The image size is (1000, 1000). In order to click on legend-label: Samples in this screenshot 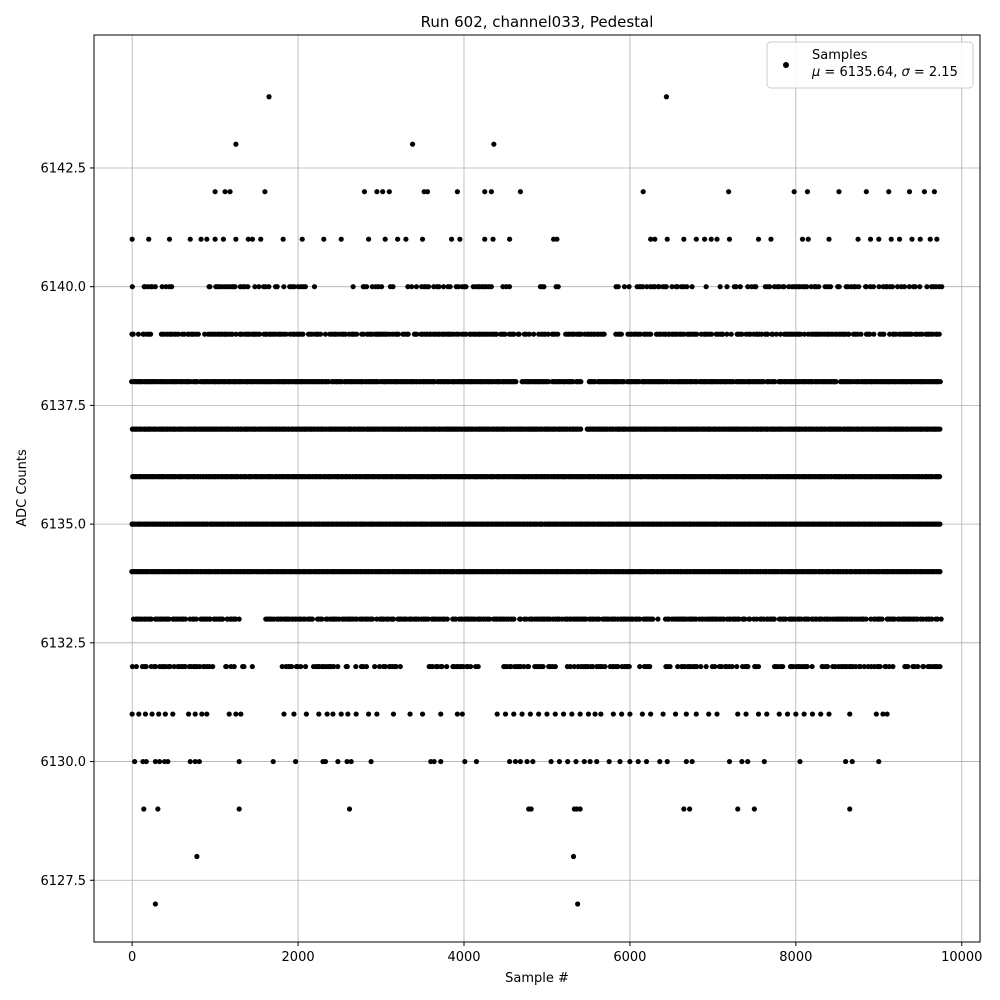, I will do `click(840, 55)`.